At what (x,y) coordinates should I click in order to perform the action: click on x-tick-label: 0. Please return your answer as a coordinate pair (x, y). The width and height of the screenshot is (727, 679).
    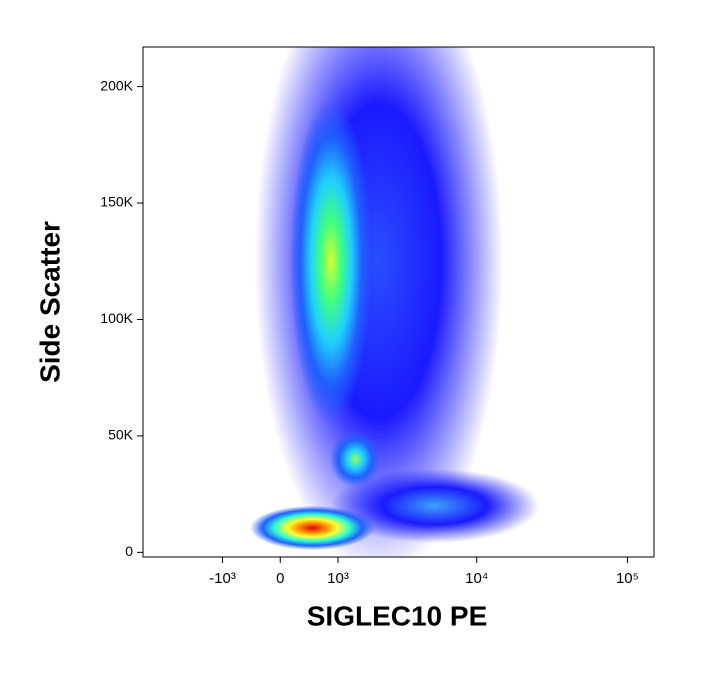
    Looking at the image, I should click on (280, 578).